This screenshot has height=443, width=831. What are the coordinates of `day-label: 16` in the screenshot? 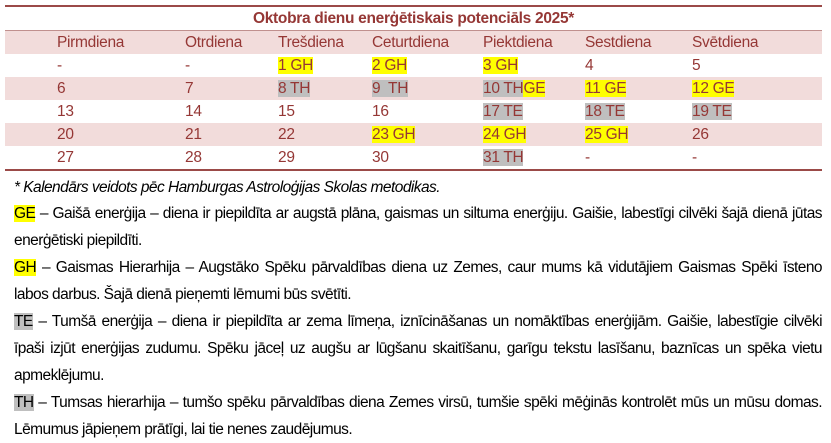 It's located at (380, 111).